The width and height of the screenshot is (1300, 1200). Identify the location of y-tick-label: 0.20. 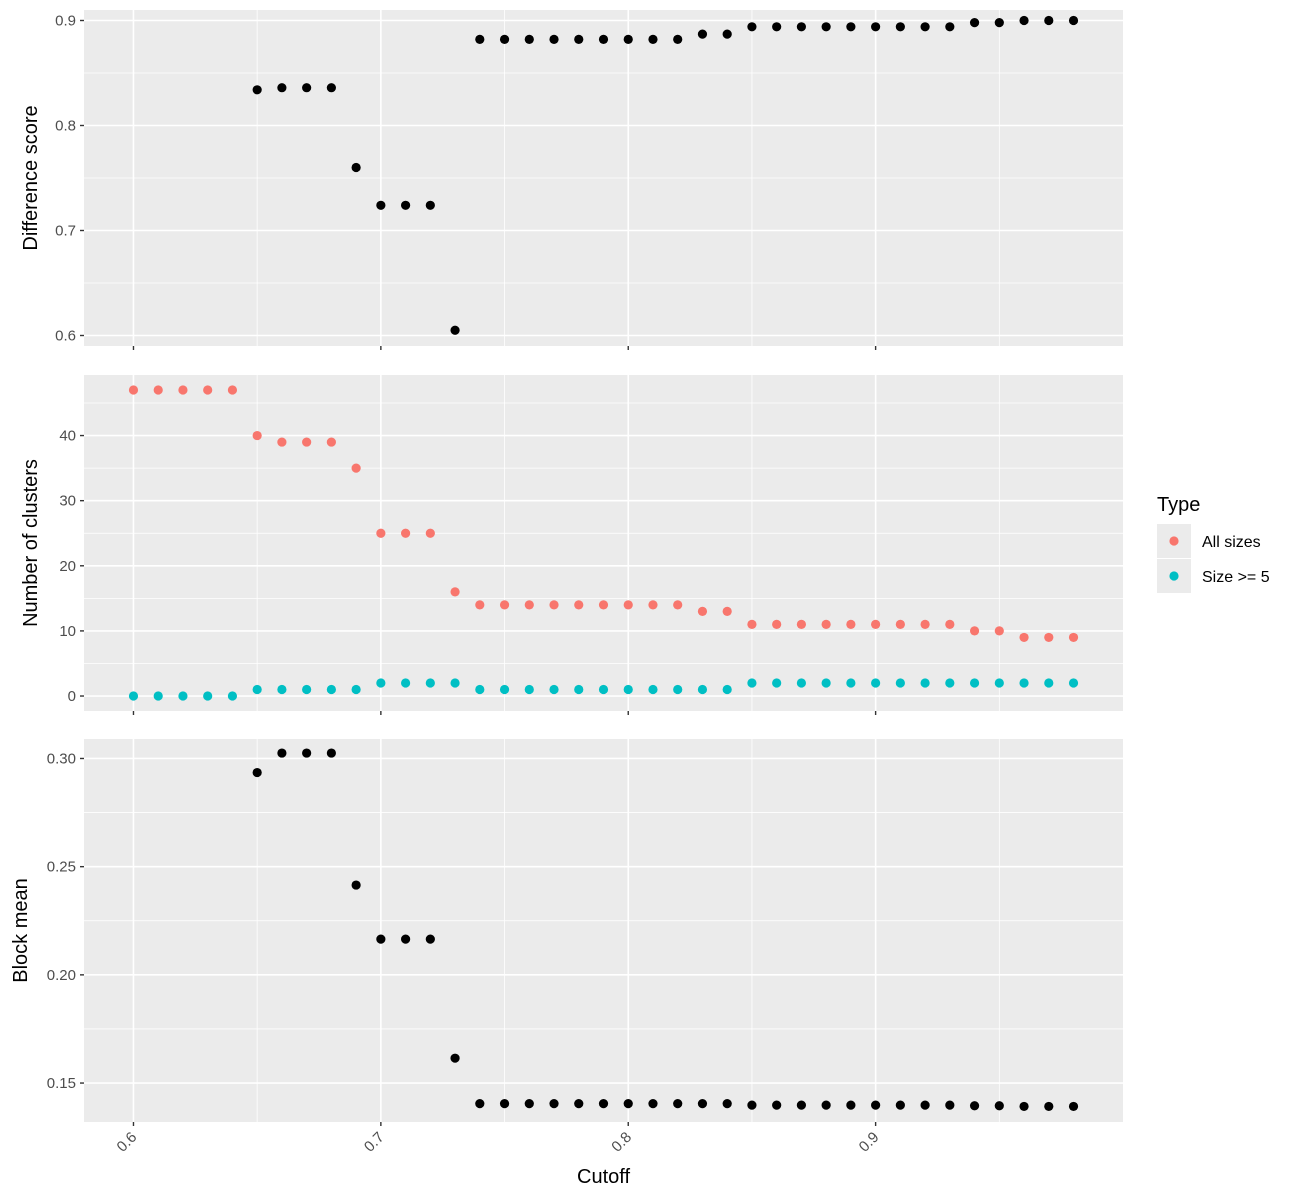
(61, 975).